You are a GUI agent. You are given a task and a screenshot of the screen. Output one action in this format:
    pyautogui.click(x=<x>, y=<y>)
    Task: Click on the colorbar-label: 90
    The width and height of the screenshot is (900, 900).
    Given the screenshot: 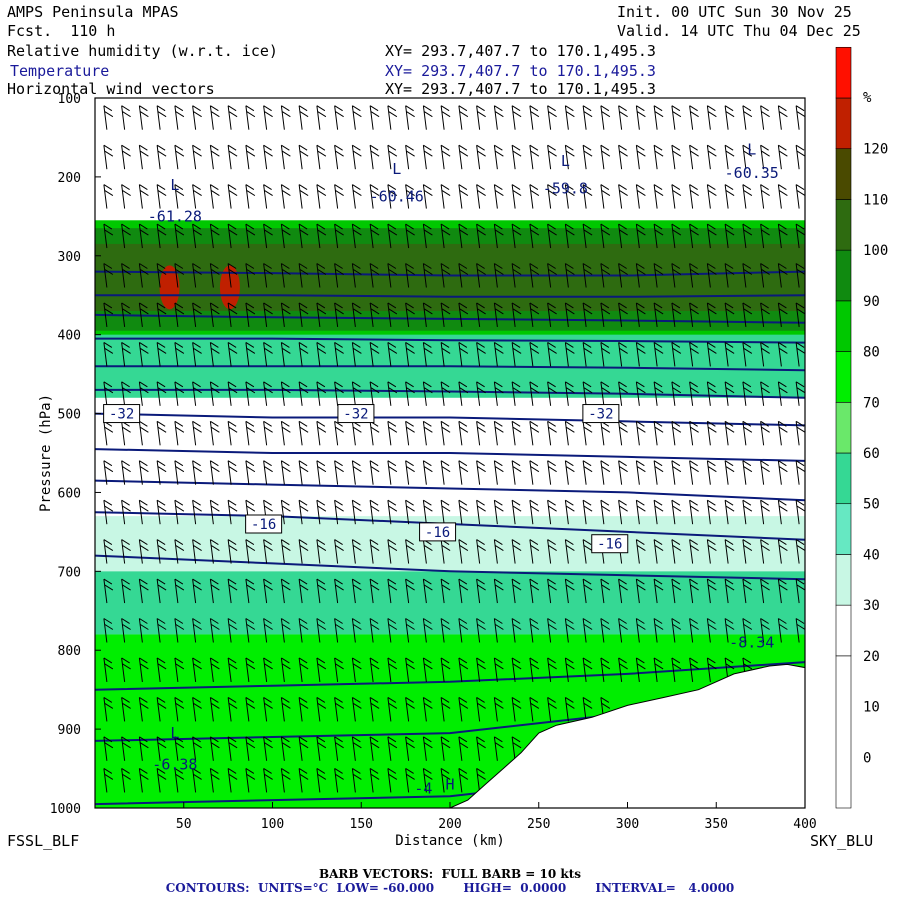 What is the action you would take?
    pyautogui.click(x=871, y=302)
    